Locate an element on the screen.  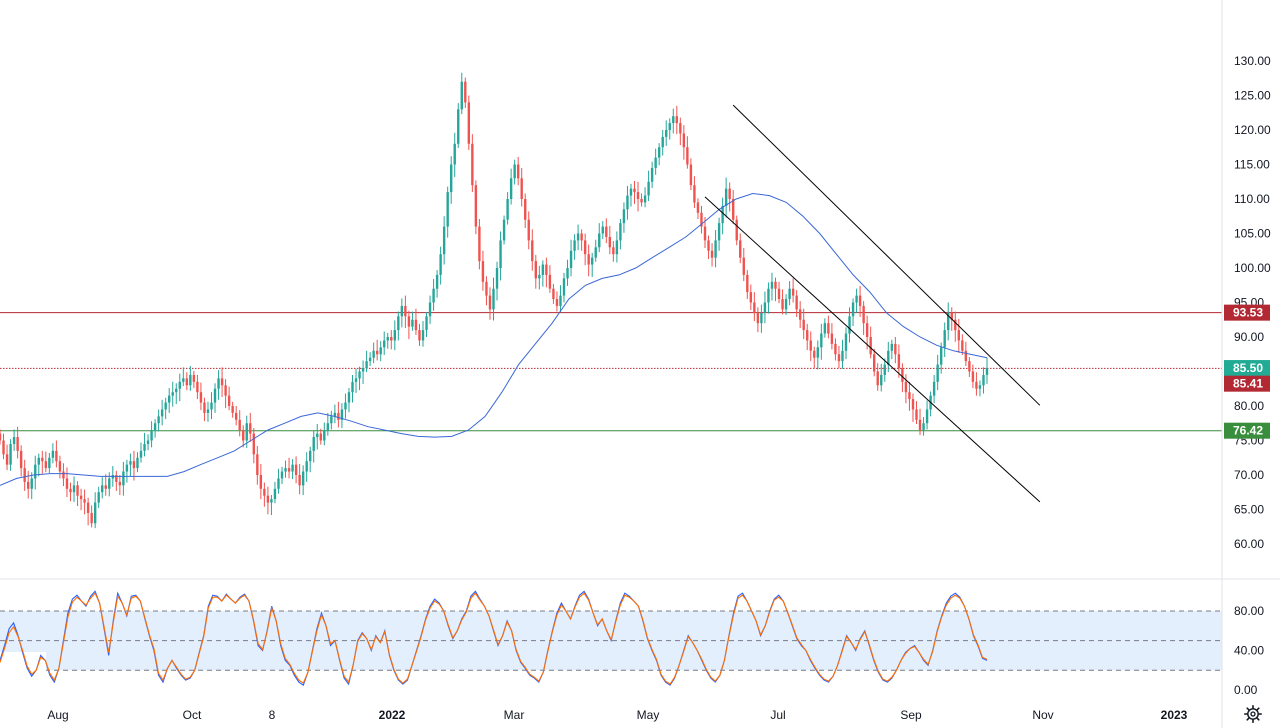
time-axis: Aug Oct 8 2022 Mar May Jul Sep Nov 2023 is located at coordinates (617, 715).